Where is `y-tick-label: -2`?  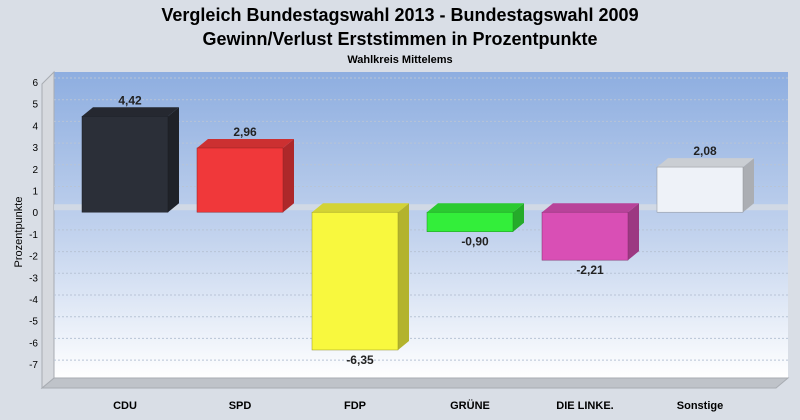
y-tick-label: -2 is located at coordinates (33, 257).